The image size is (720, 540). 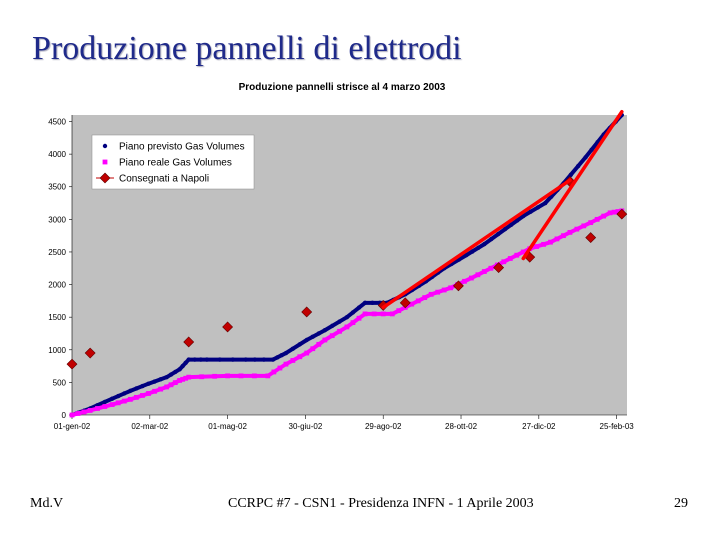 I want to click on x-tick-label: 30-giu-02, so click(x=306, y=426).